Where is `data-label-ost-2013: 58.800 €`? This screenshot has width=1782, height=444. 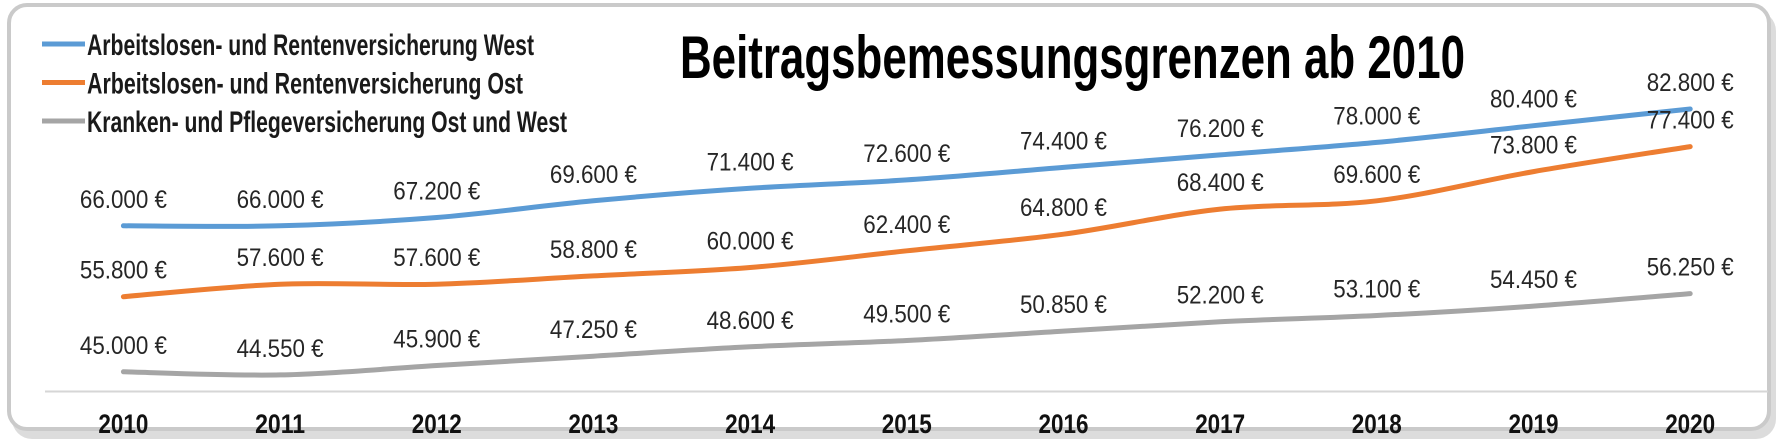 data-label-ost-2013: 58.800 € is located at coordinates (593, 250).